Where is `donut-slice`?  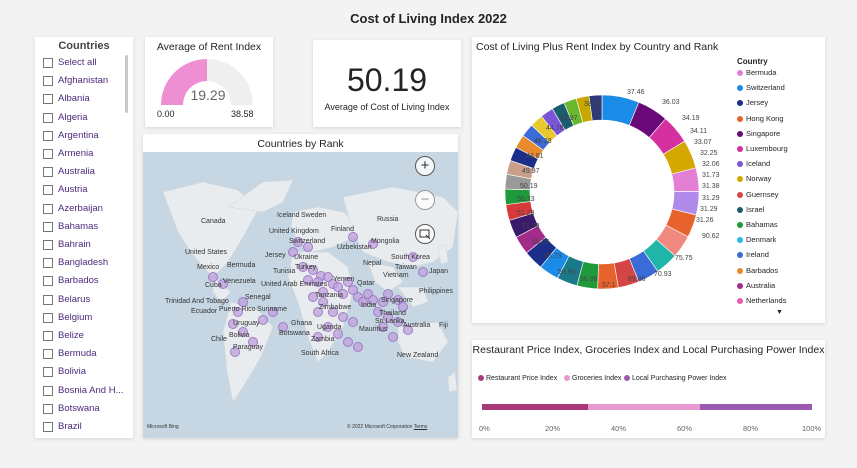 donut-slice is located at coordinates (595, 107).